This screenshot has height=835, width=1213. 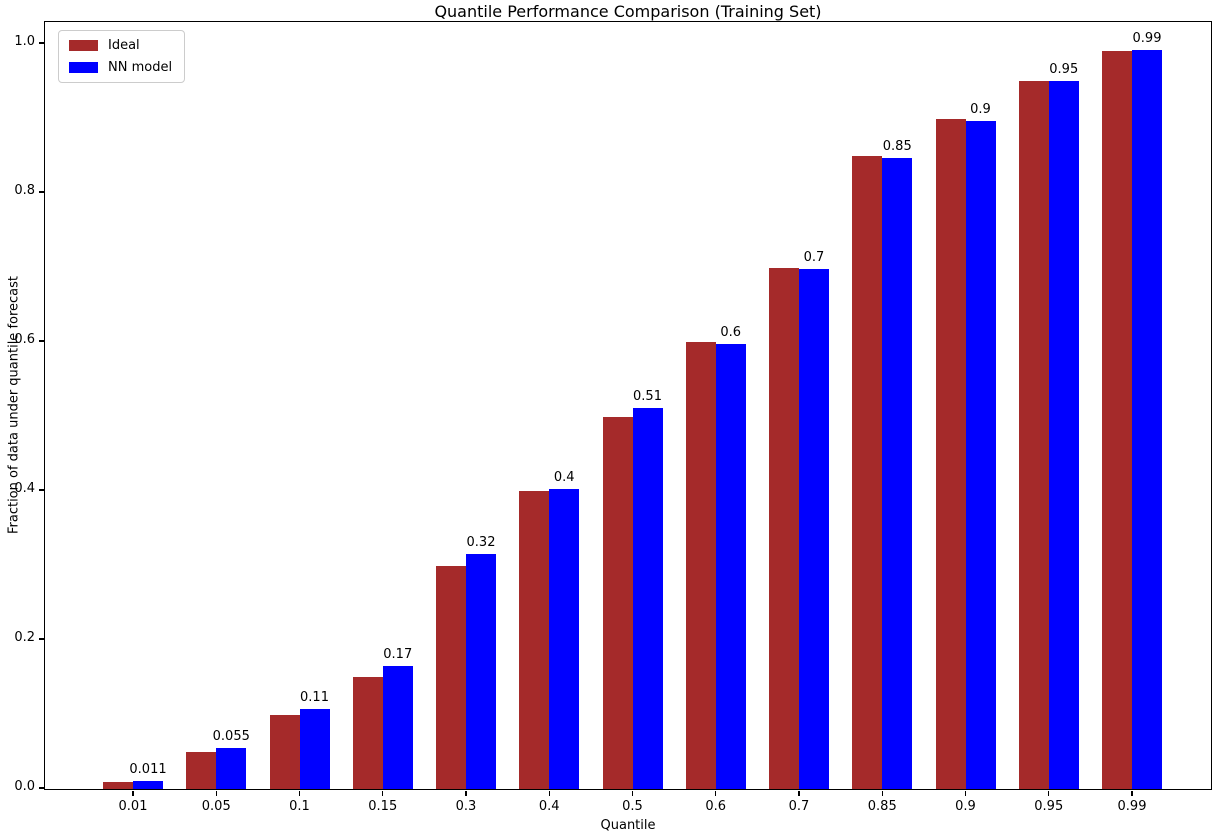 I want to click on bar-nn-model-0.85, so click(x=897, y=473).